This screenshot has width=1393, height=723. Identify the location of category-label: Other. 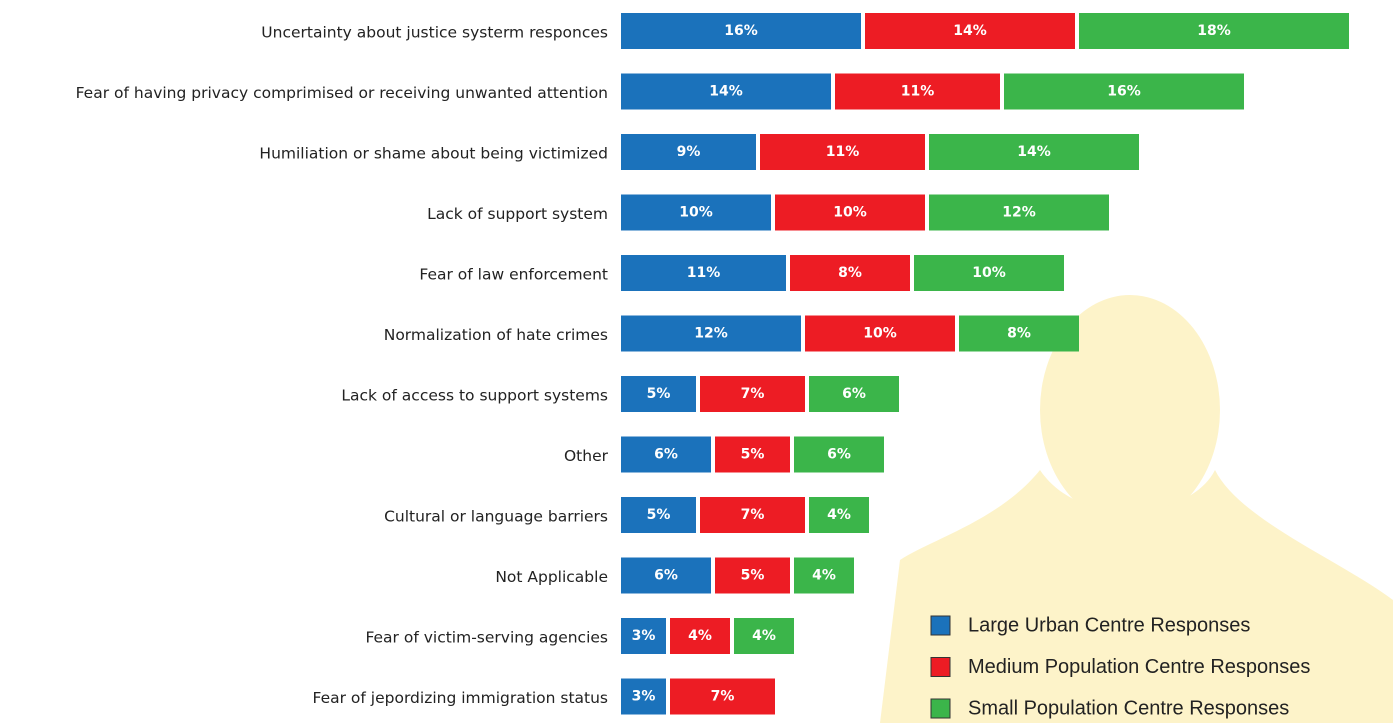
(586, 456).